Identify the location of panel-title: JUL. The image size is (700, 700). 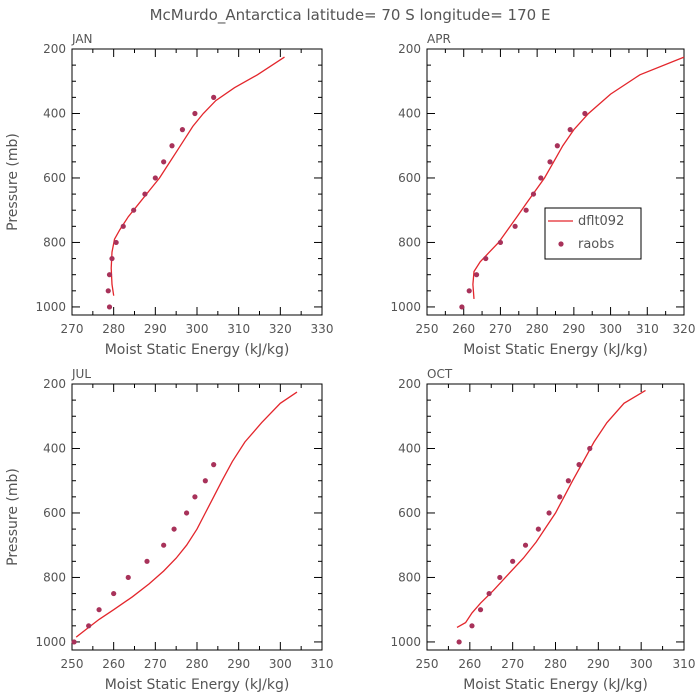
(81, 374).